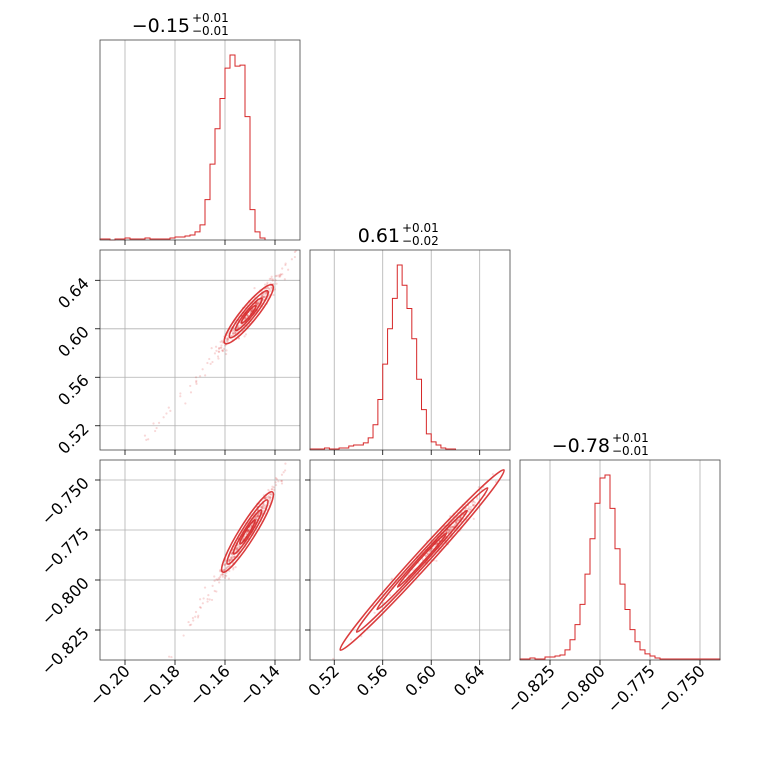 This screenshot has width=760, height=764. I want to click on y-tick-label: −0.775, so click(65, 550).